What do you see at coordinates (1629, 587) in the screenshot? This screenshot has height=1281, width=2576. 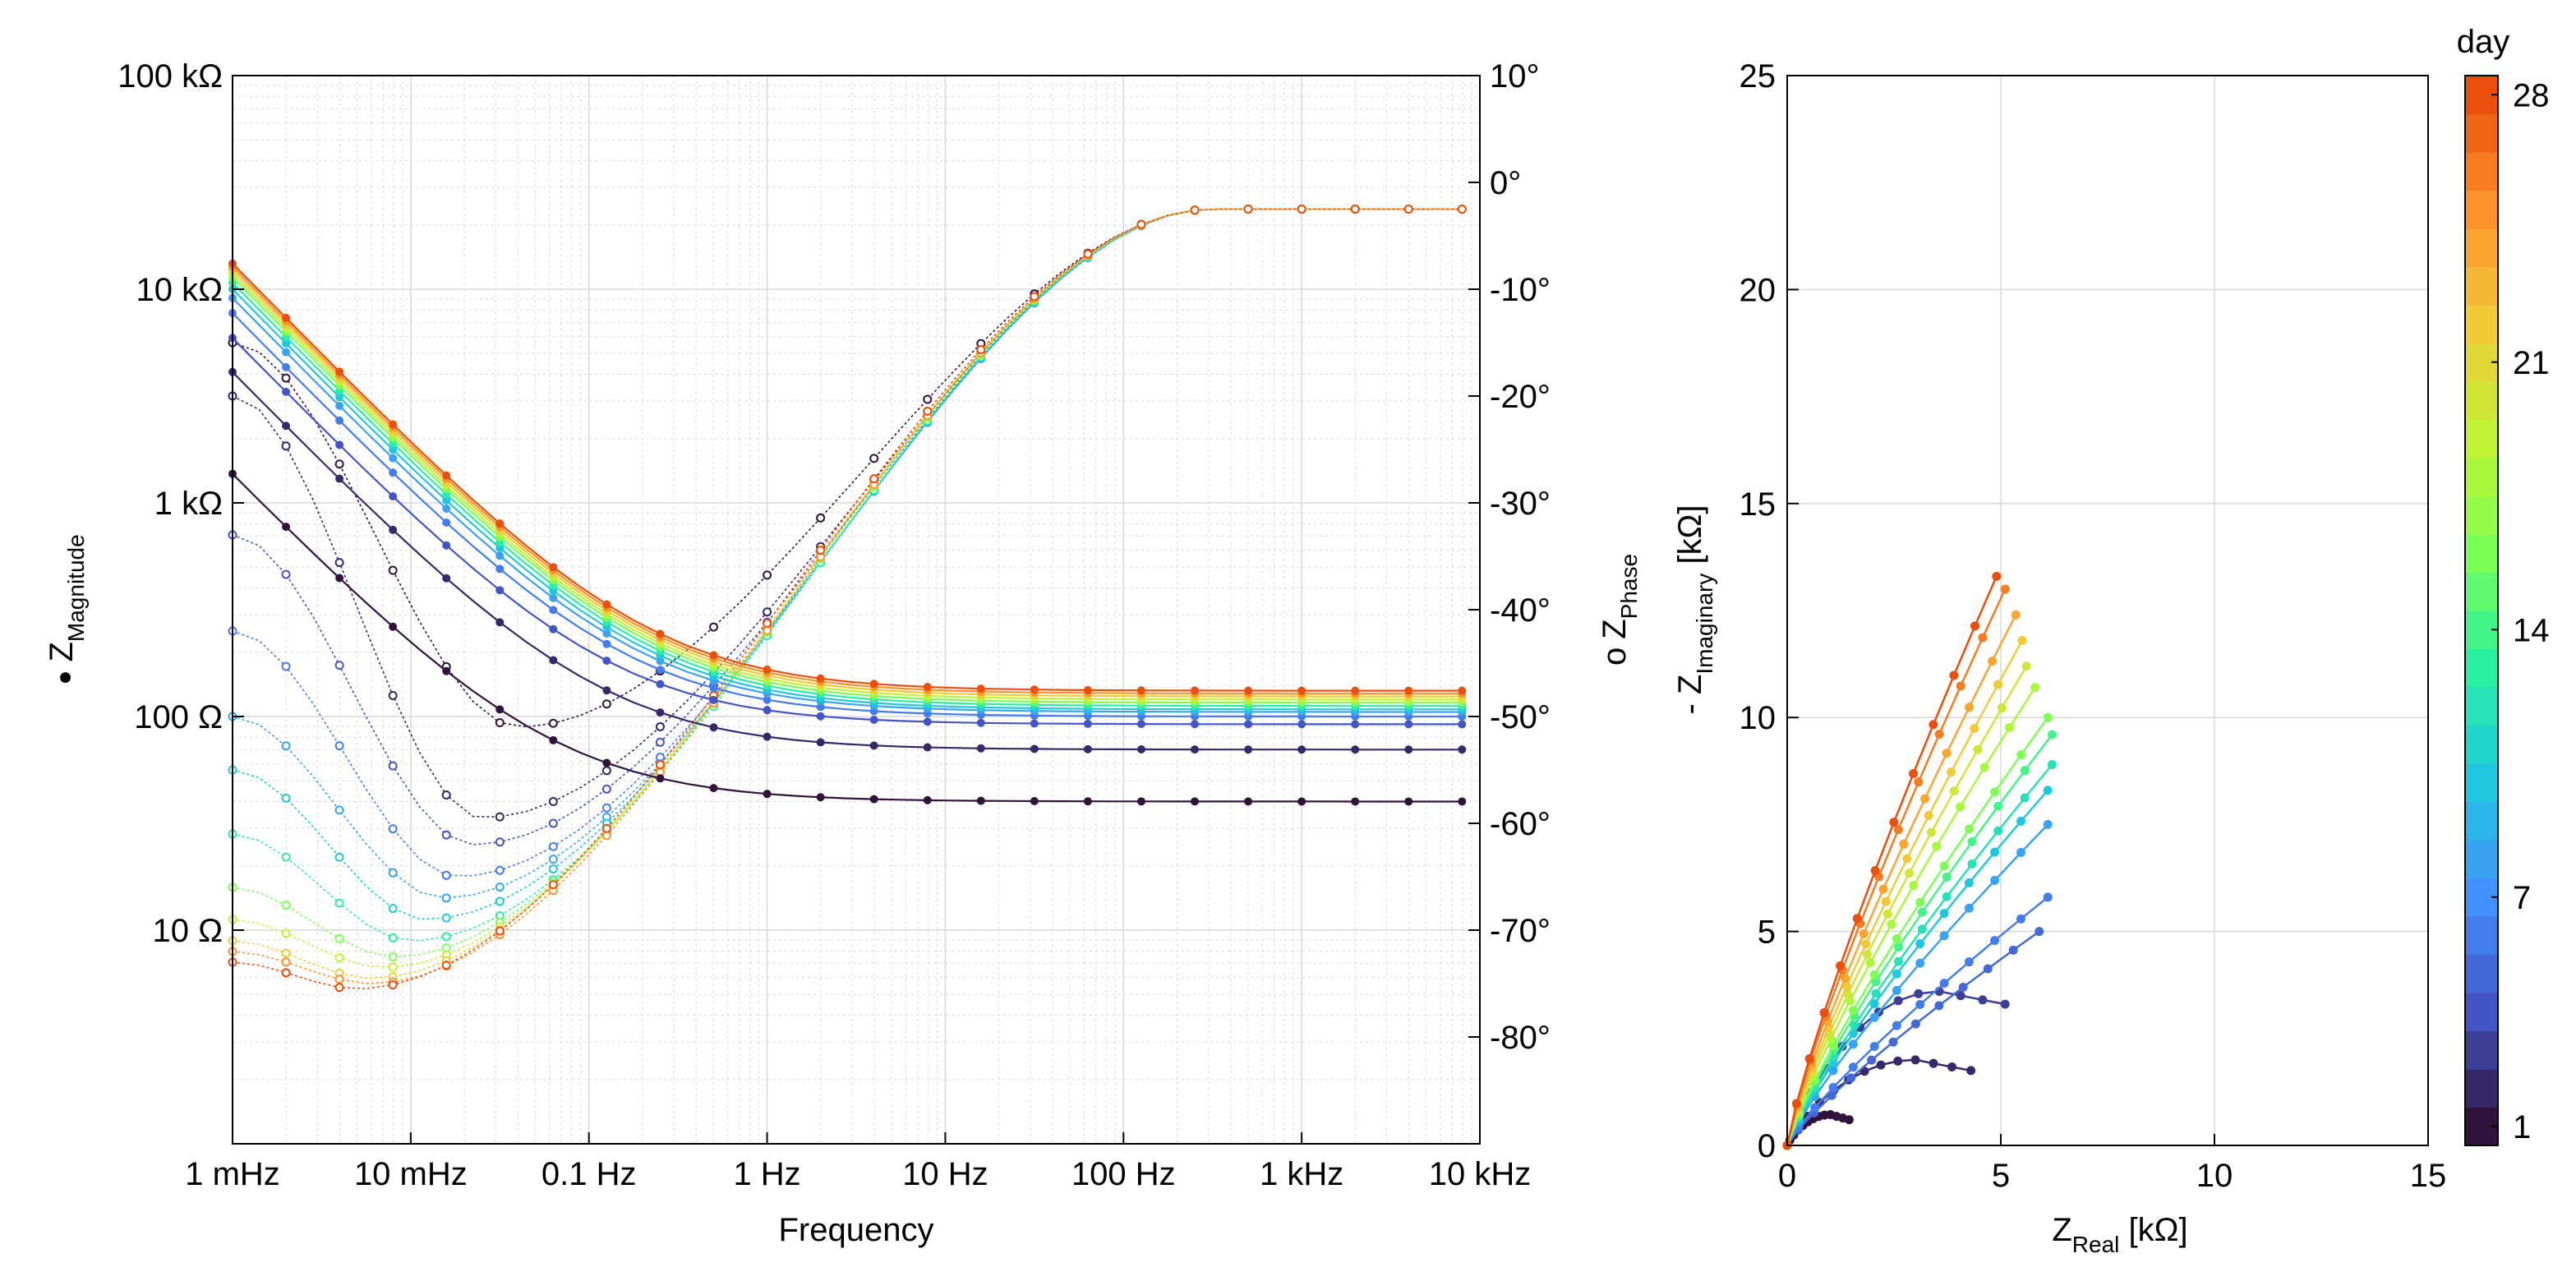 I see `phase-label-sub: Phase` at bounding box center [1629, 587].